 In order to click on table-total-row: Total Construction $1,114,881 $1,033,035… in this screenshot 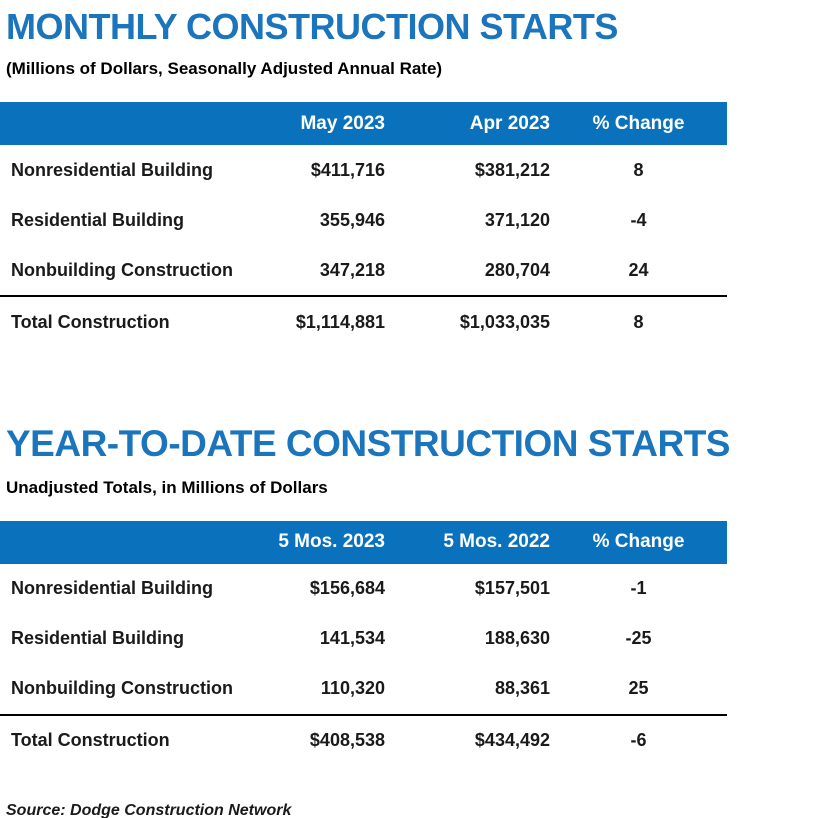, I will do `click(363, 321)`.